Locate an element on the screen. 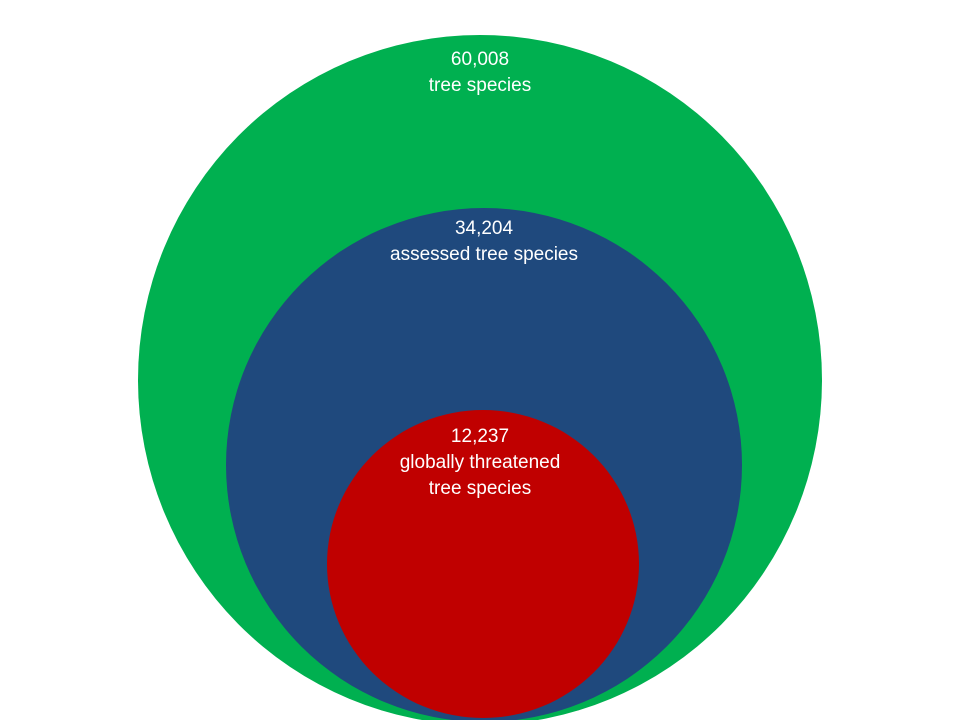 This screenshot has width=960, height=720. caption-all-tree-species: tree species is located at coordinates (480, 85).